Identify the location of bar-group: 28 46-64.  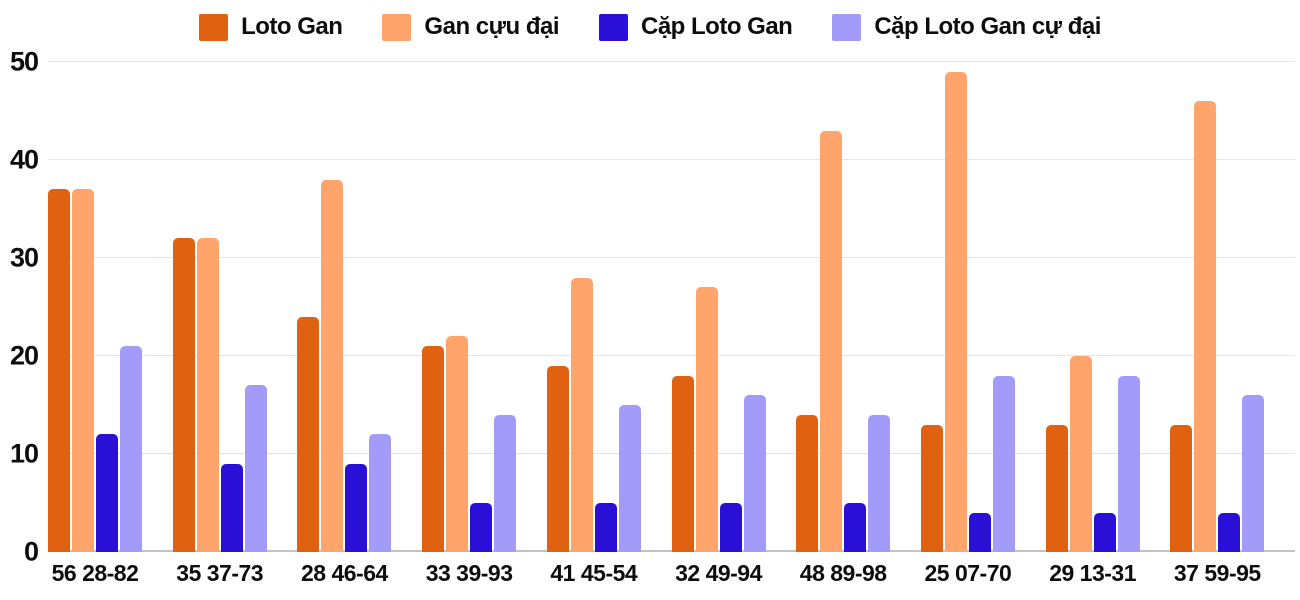
(344, 324).